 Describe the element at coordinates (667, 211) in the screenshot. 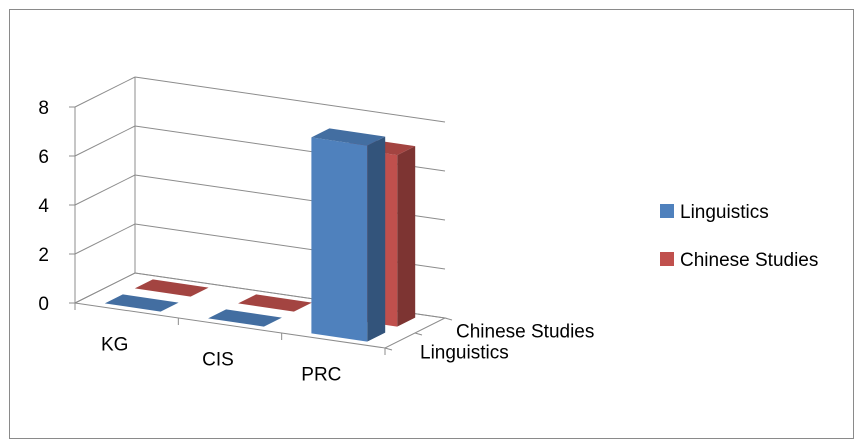

I see `legend-swatch-linguistics` at that location.